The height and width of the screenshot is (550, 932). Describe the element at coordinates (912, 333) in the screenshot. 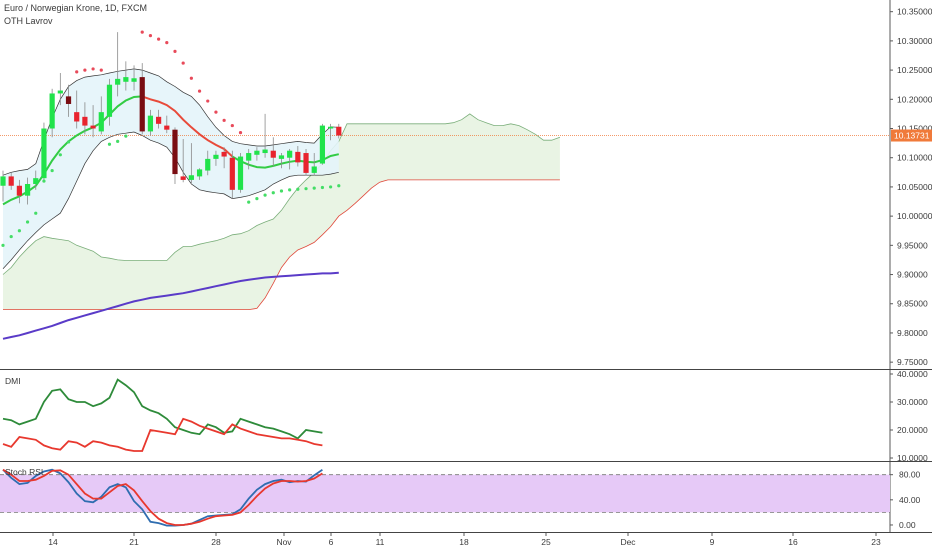

I see `price-tick-label: 9.80000` at that location.